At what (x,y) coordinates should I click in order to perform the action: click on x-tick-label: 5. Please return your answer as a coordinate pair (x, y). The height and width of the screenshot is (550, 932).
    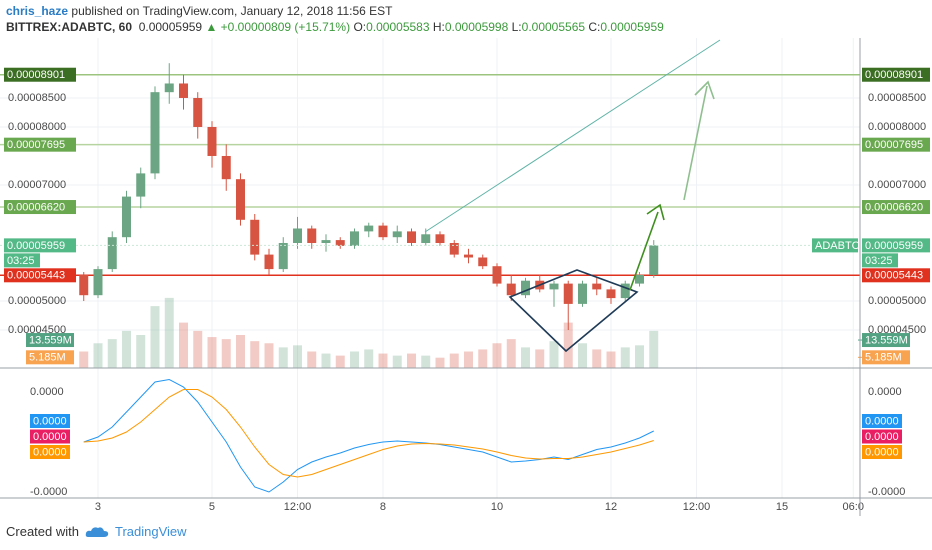
    Looking at the image, I should click on (212, 507).